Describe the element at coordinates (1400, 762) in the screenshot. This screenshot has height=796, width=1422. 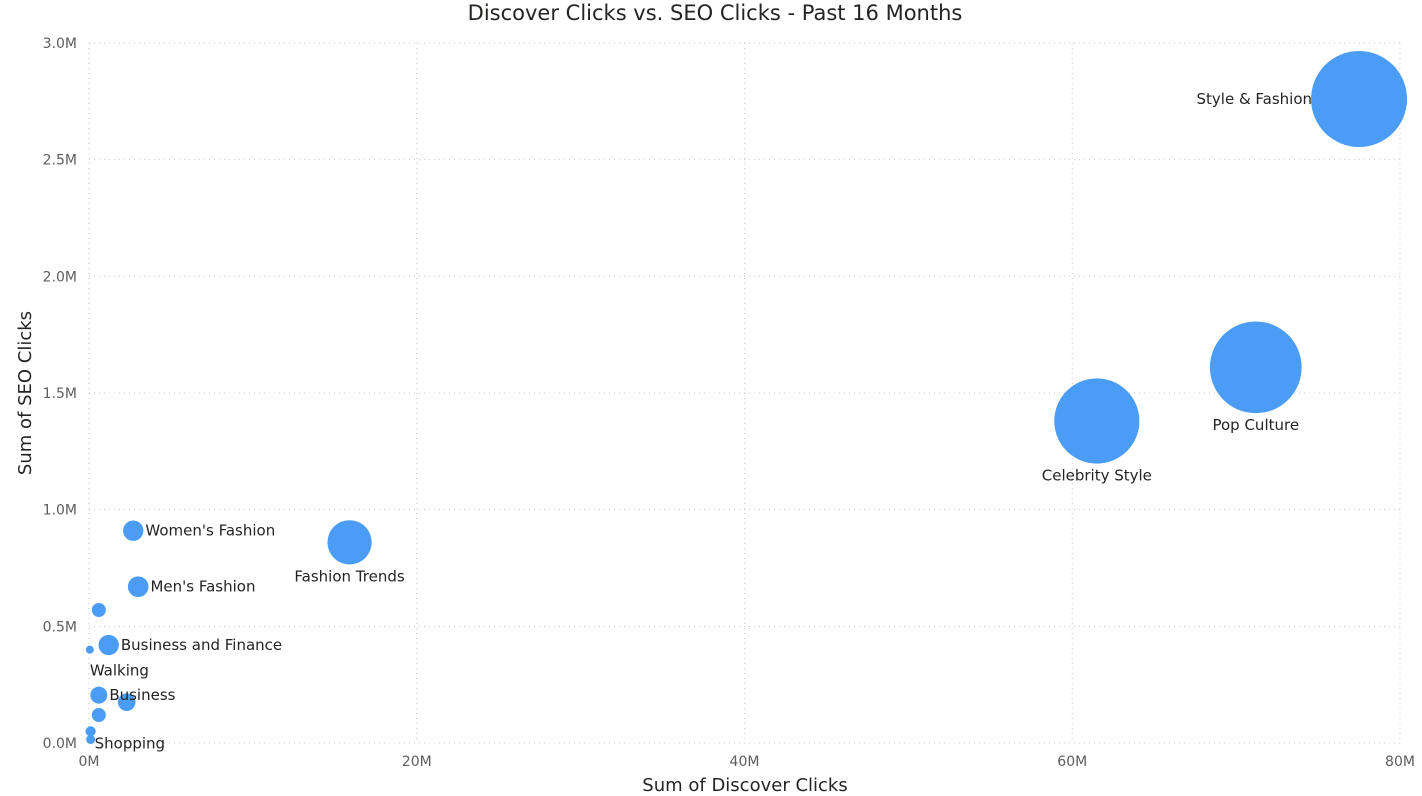
I see `x-tick-label: 80M` at that location.